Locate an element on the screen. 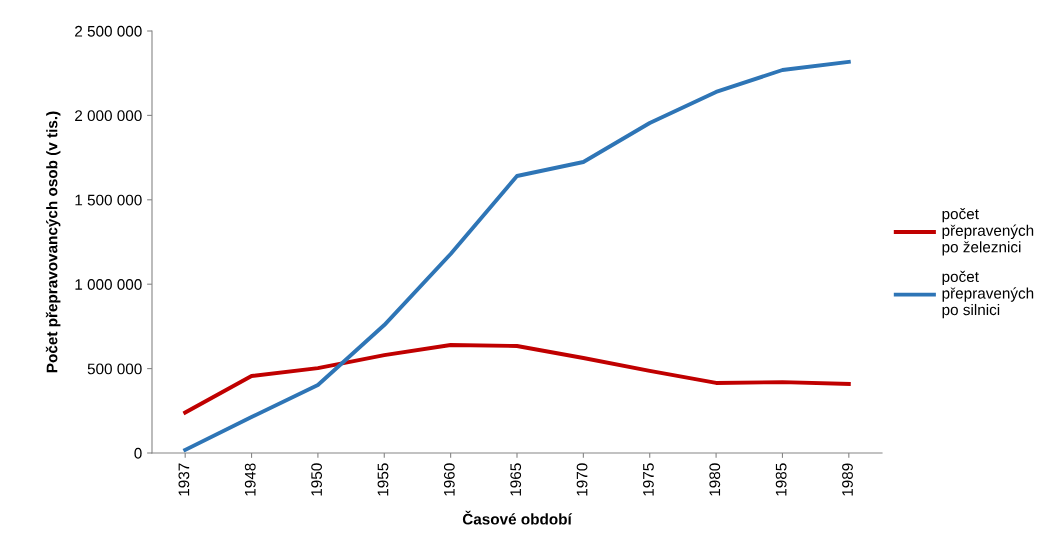 This screenshot has width=1062, height=558. x-tick-label: 1965 is located at coordinates (516, 479).